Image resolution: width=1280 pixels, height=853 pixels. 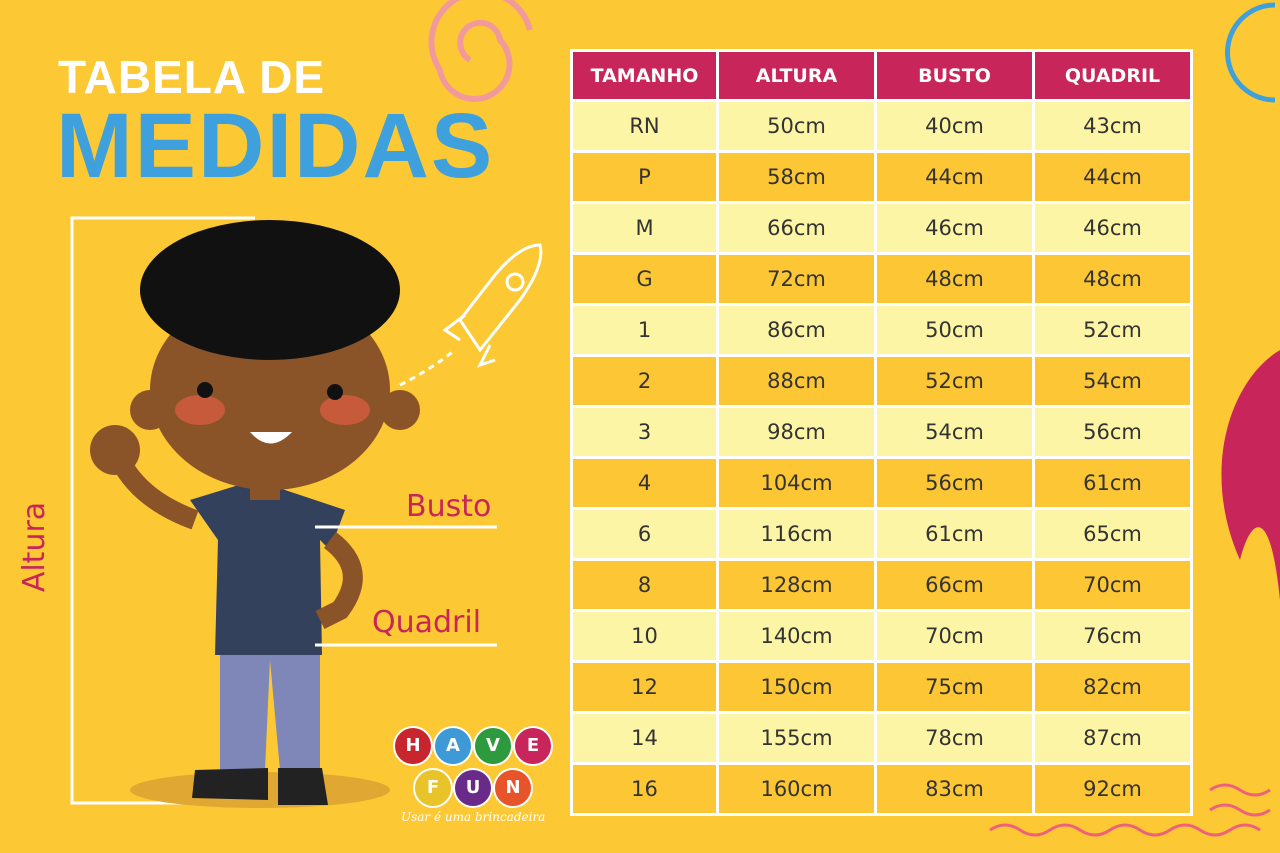 I want to click on table-cell: 65cm, so click(x=1112, y=534).